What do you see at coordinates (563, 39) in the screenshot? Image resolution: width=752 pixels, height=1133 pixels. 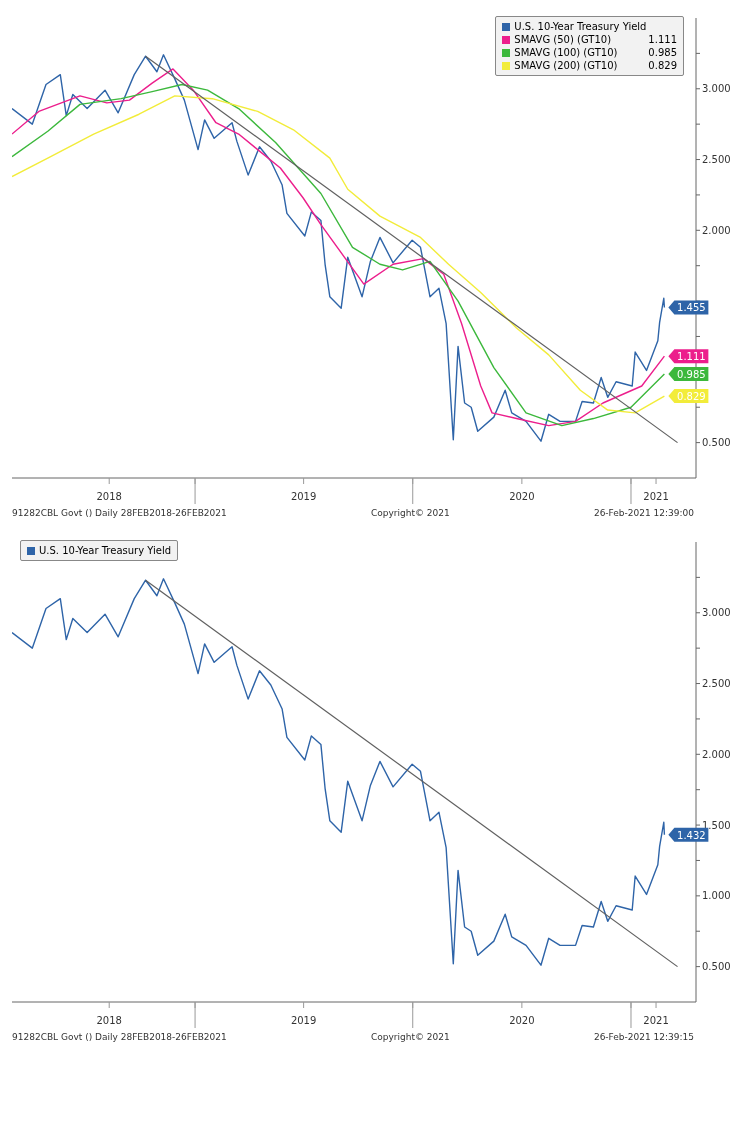 I see `legend-label: SMAVG (50) (GT10)` at bounding box center [563, 39].